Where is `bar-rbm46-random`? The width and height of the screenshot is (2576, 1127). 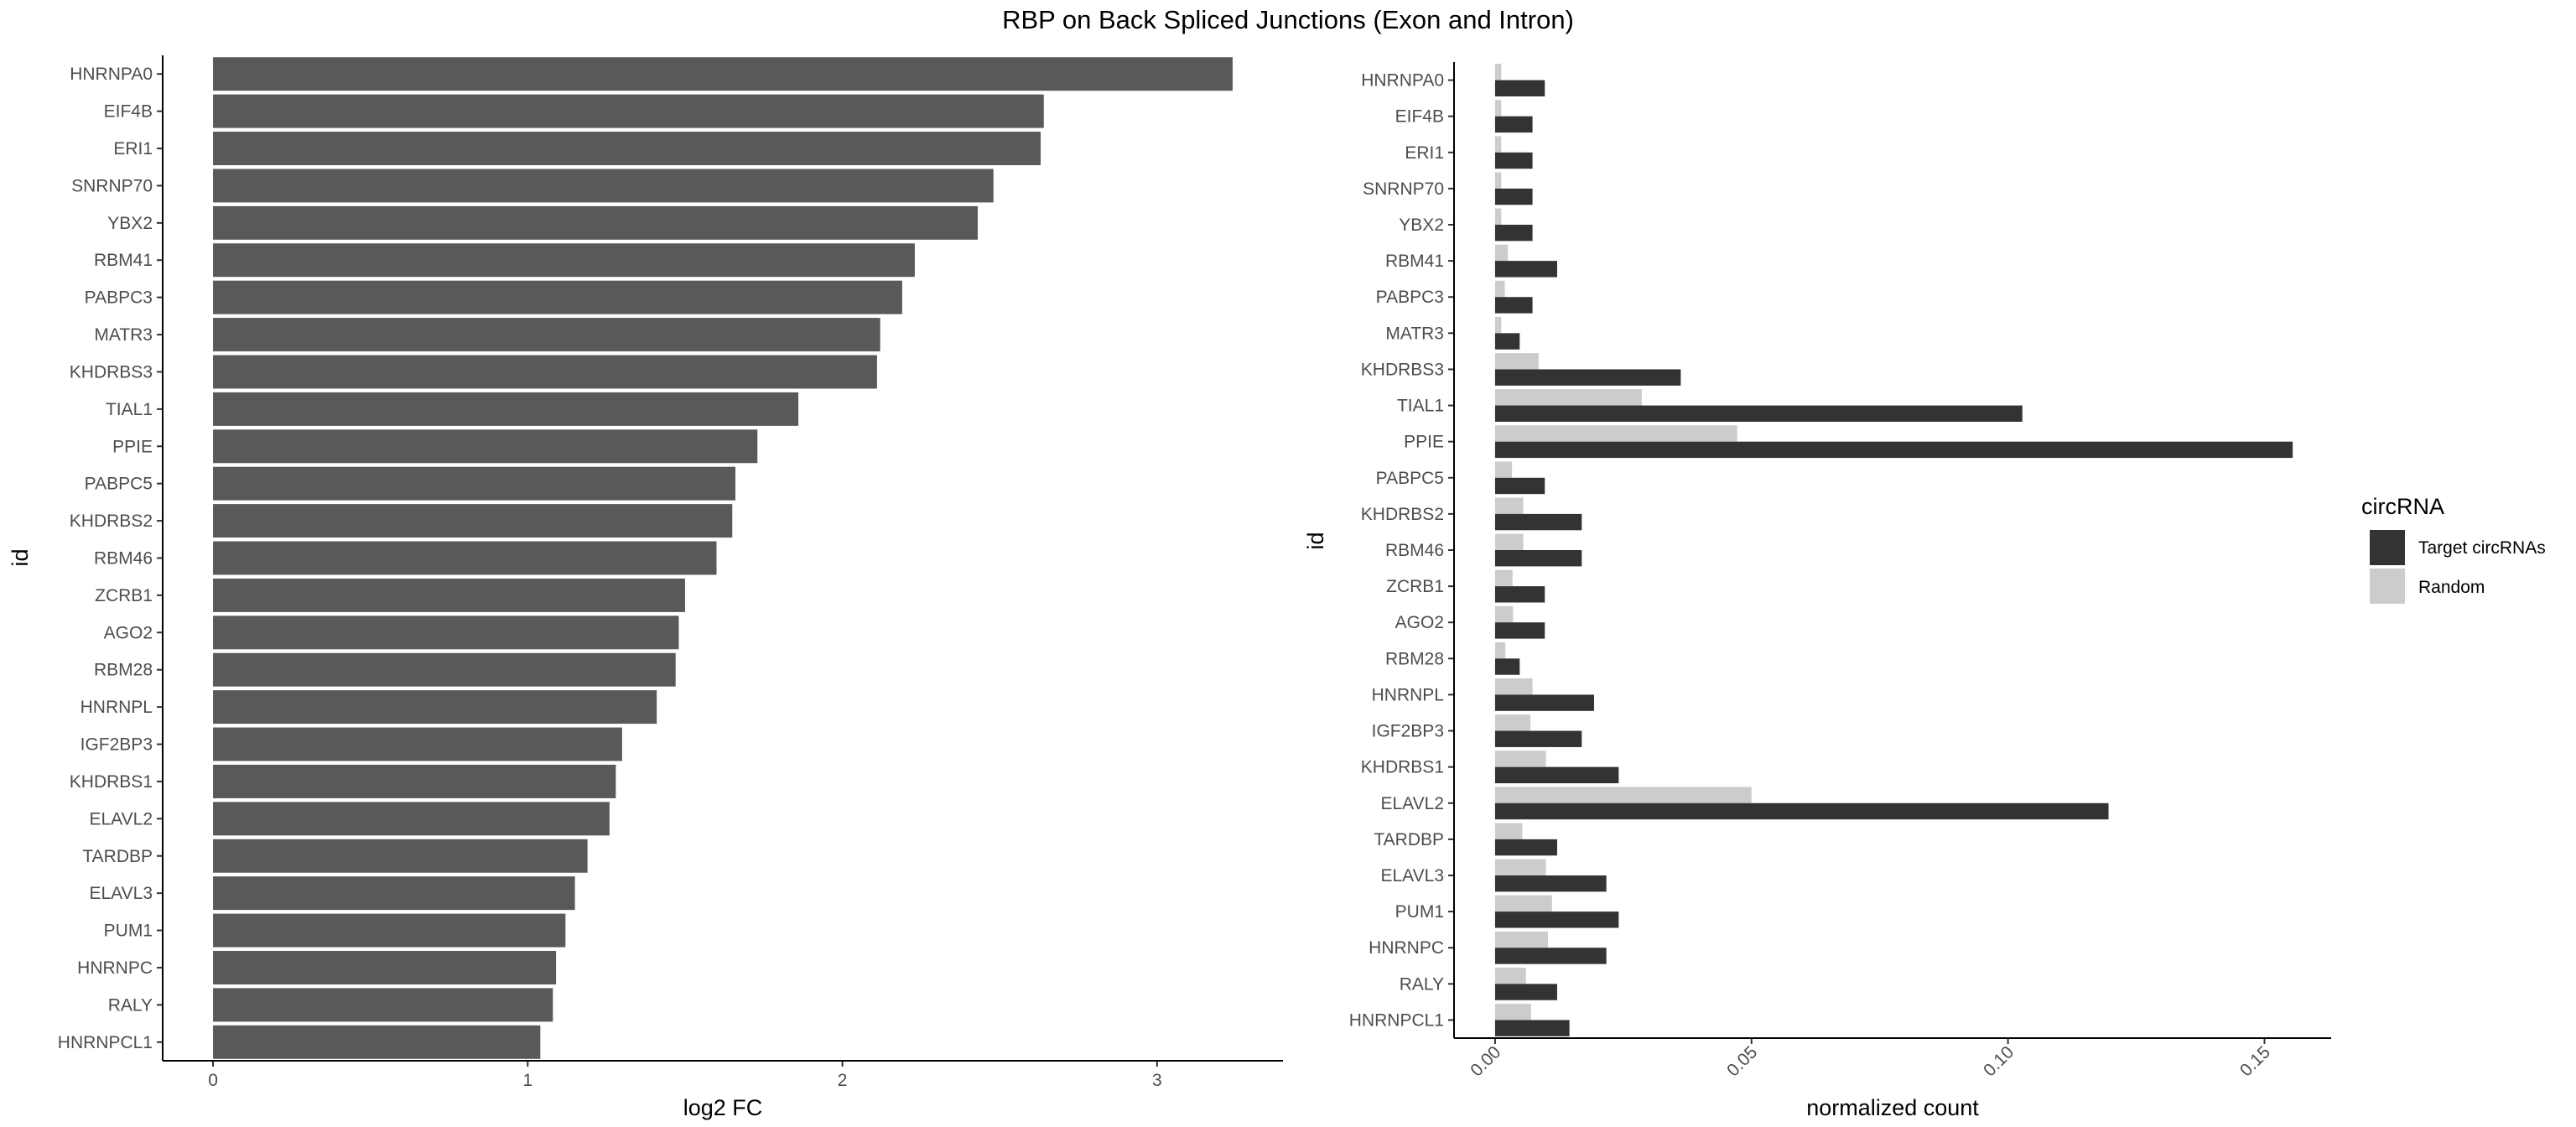
bar-rbm46-random is located at coordinates (1509, 541).